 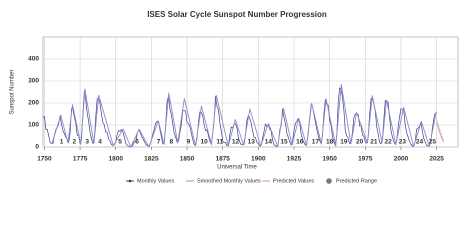 I want to click on cycle-label: 14, so click(x=269, y=142).